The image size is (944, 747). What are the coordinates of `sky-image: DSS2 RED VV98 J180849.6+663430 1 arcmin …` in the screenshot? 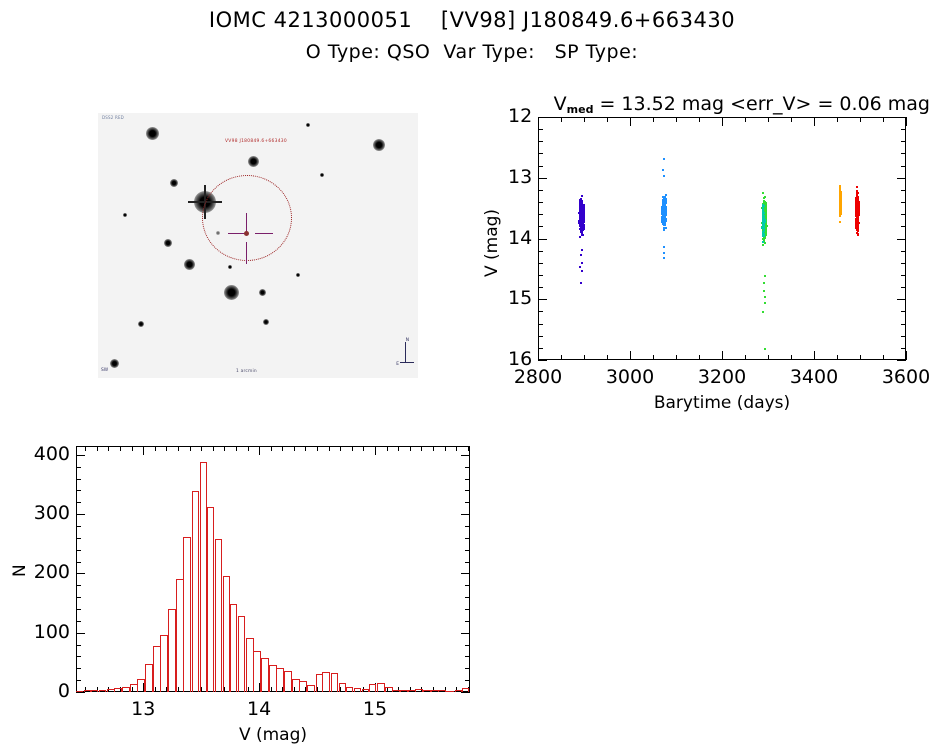 It's located at (258, 245).